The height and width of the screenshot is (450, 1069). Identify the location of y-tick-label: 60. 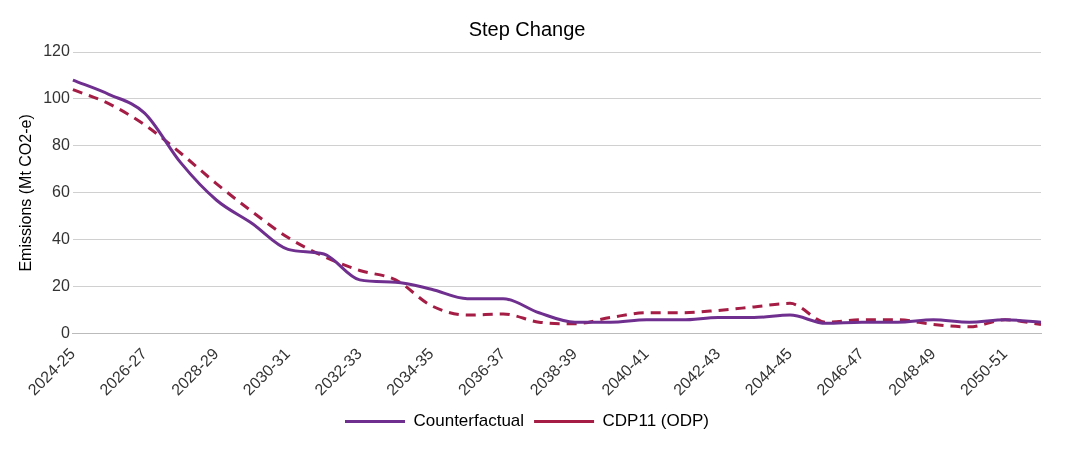
(61, 192).